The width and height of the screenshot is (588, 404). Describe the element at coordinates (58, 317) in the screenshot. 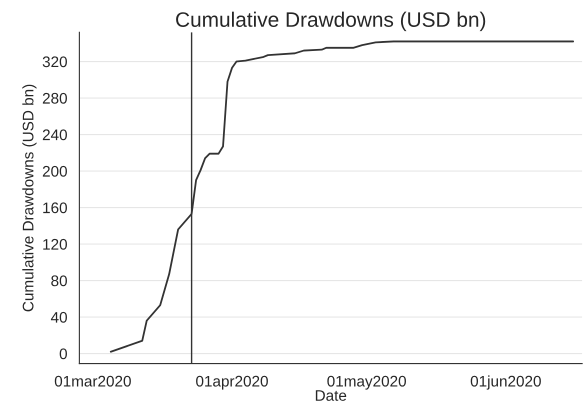

I see `y-tick-label: 40` at that location.